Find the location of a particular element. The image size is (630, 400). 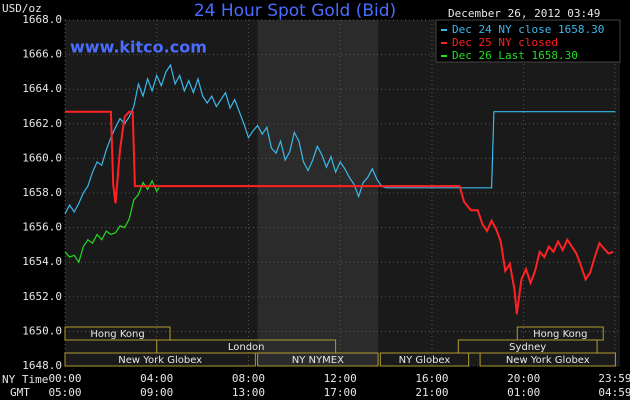

x-tick-label-gmt: 13:00 is located at coordinates (248, 392).